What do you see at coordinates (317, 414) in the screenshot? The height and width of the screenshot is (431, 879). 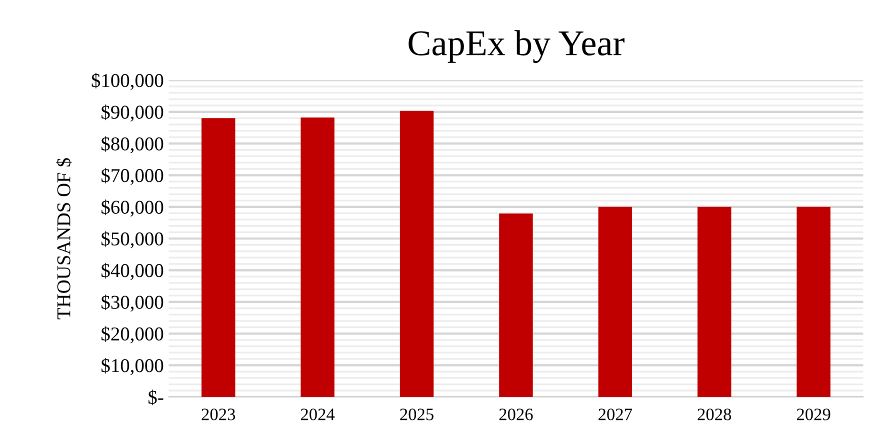 I see `x-tick-label: 2024` at bounding box center [317, 414].